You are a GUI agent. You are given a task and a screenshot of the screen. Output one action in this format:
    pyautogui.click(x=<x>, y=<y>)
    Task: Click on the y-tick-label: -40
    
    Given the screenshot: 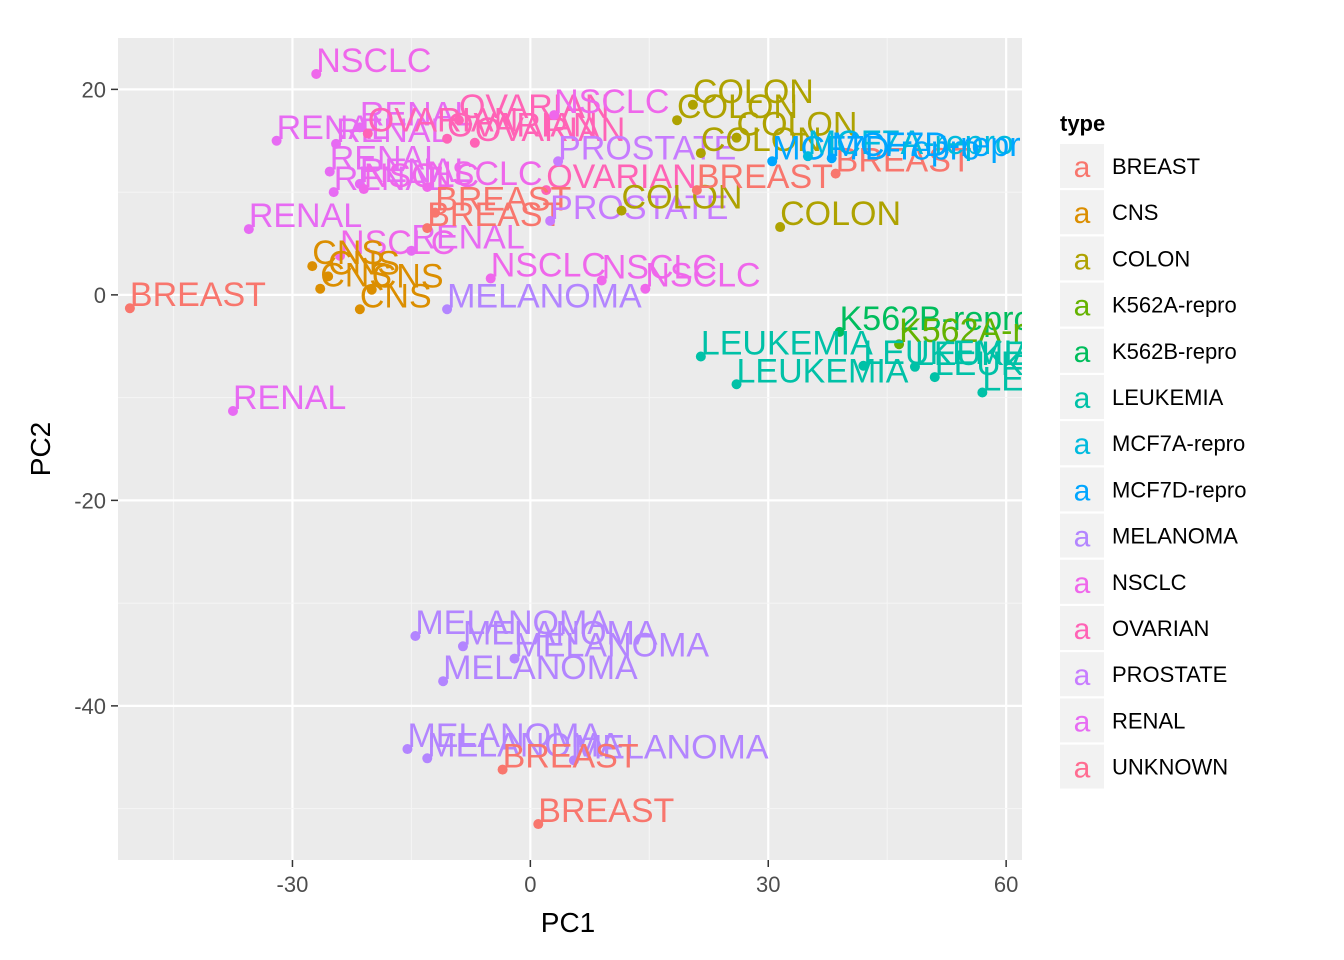 What is the action you would take?
    pyautogui.click(x=90, y=706)
    